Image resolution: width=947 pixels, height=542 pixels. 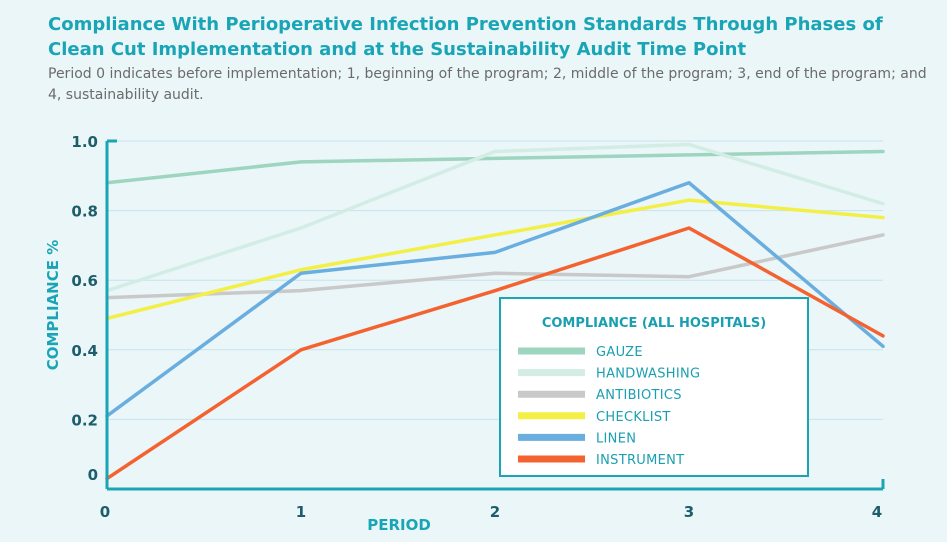 What do you see at coordinates (301, 512) in the screenshot?
I see `x-tick-label-1: 1` at bounding box center [301, 512].